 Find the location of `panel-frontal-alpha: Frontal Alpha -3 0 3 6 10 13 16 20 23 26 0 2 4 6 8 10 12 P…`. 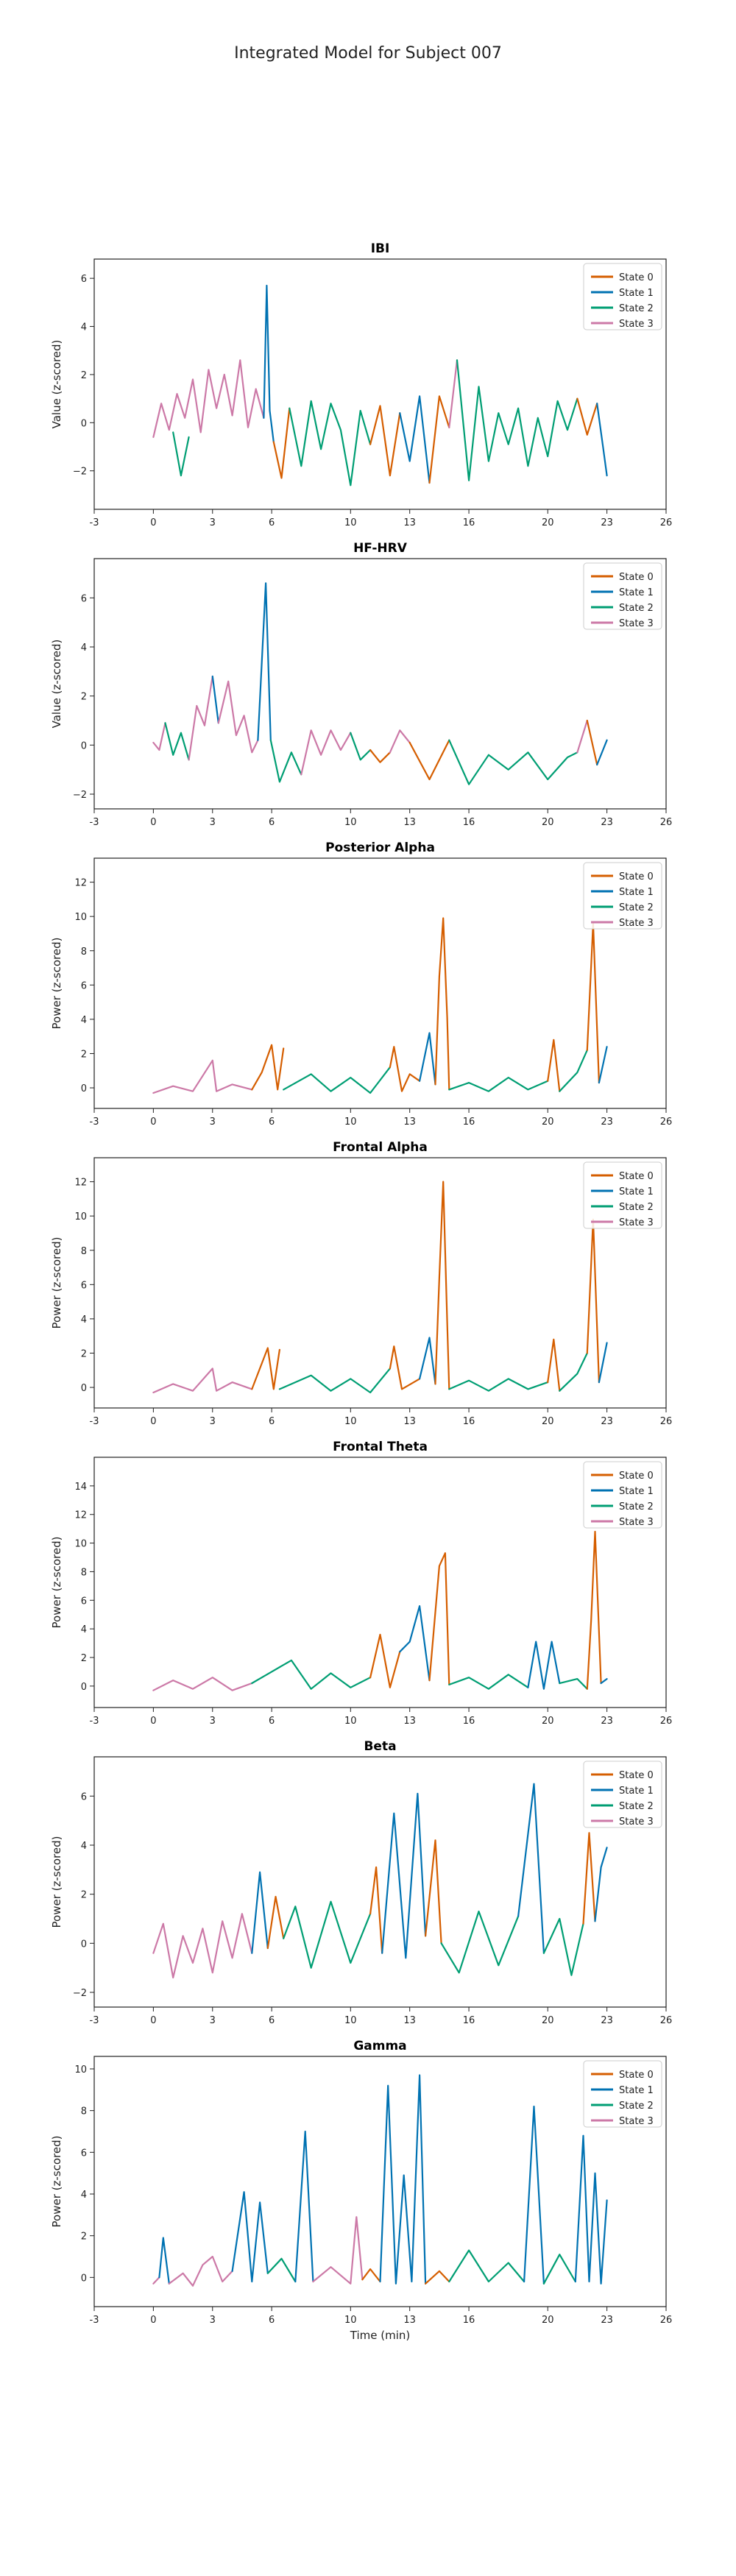

panel-frontal-alpha: Frontal Alpha -3 0 3 6 10 13 16 20 23 26 0 2 4 6 8 10 12 P… is located at coordinates (361, 1283).